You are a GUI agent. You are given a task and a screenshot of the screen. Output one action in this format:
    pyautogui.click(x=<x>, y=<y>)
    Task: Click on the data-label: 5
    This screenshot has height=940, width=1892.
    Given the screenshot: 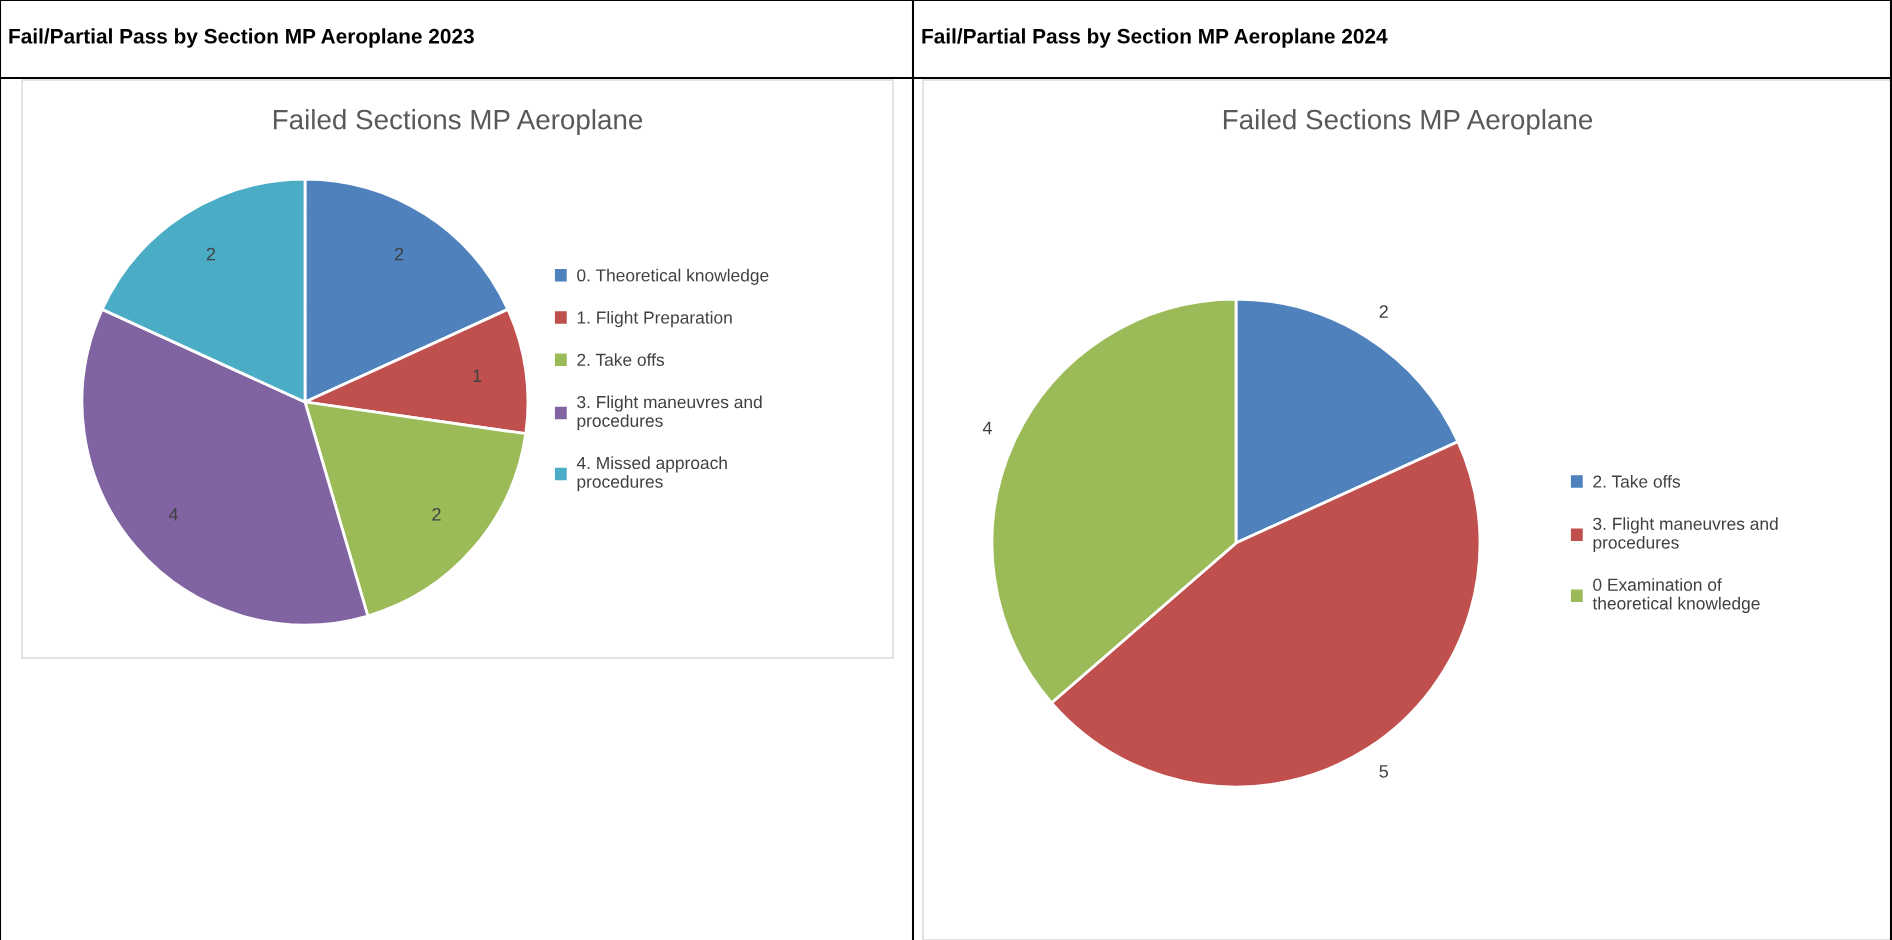 What is the action you would take?
    pyautogui.click(x=1384, y=771)
    